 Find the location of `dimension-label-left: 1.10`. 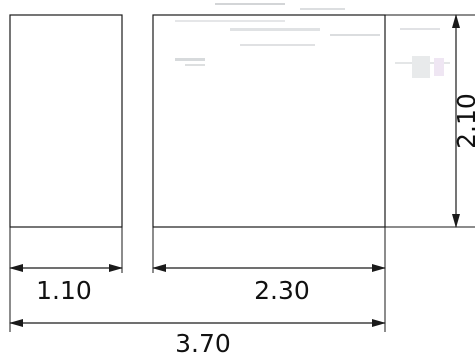

dimension-label-left: 1.10 is located at coordinates (64, 290).